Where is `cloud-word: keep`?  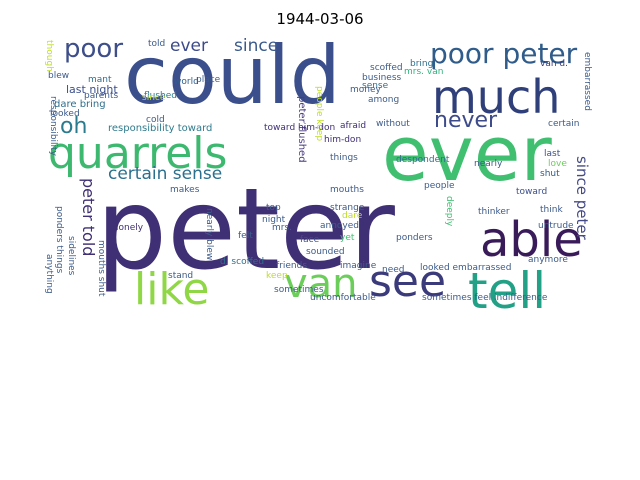 cloud-word: keep is located at coordinates (277, 276).